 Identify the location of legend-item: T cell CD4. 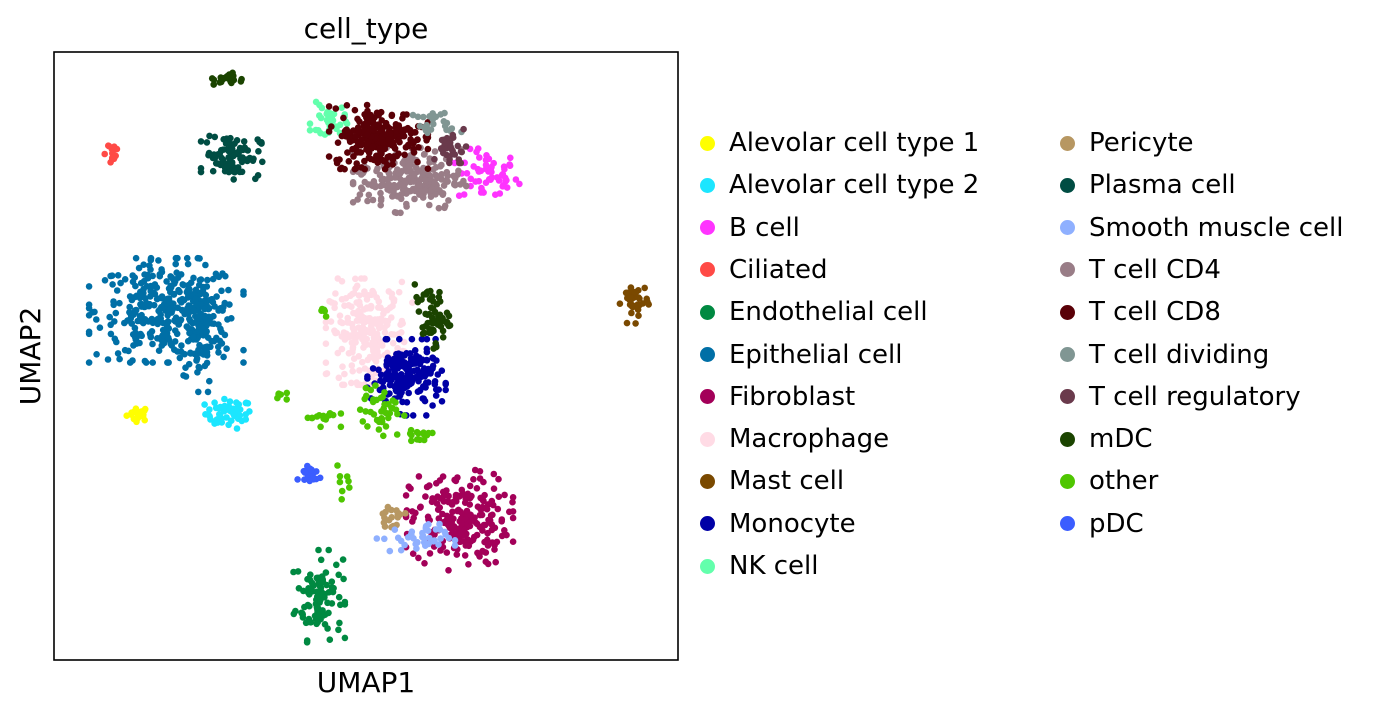
(1140, 270).